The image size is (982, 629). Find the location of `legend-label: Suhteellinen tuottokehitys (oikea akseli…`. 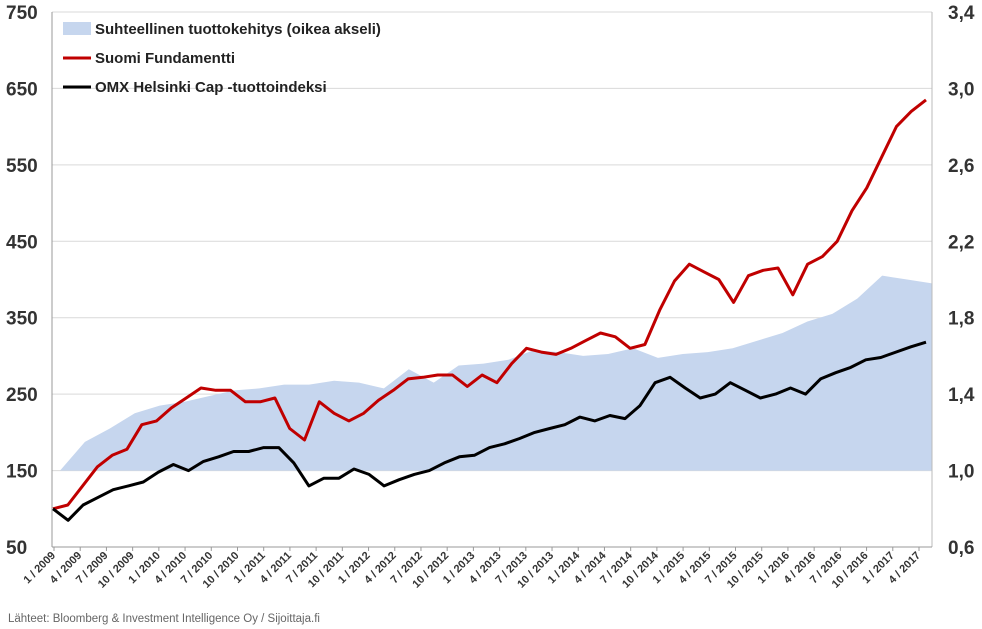

legend-label: Suhteellinen tuottokehitys (oikea akseli… is located at coordinates (238, 29).